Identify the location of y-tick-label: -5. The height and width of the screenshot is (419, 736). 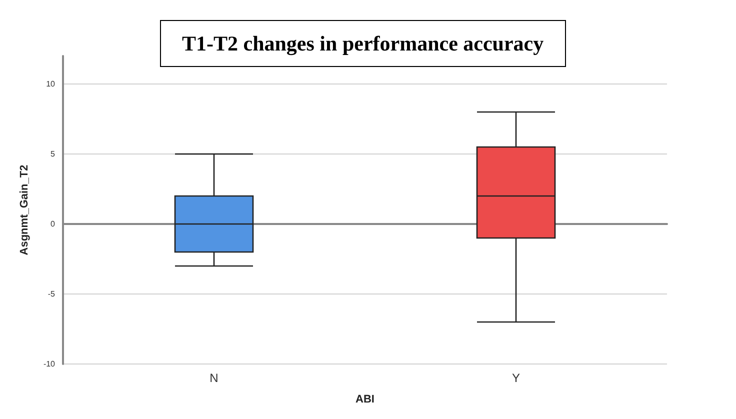
(52, 294).